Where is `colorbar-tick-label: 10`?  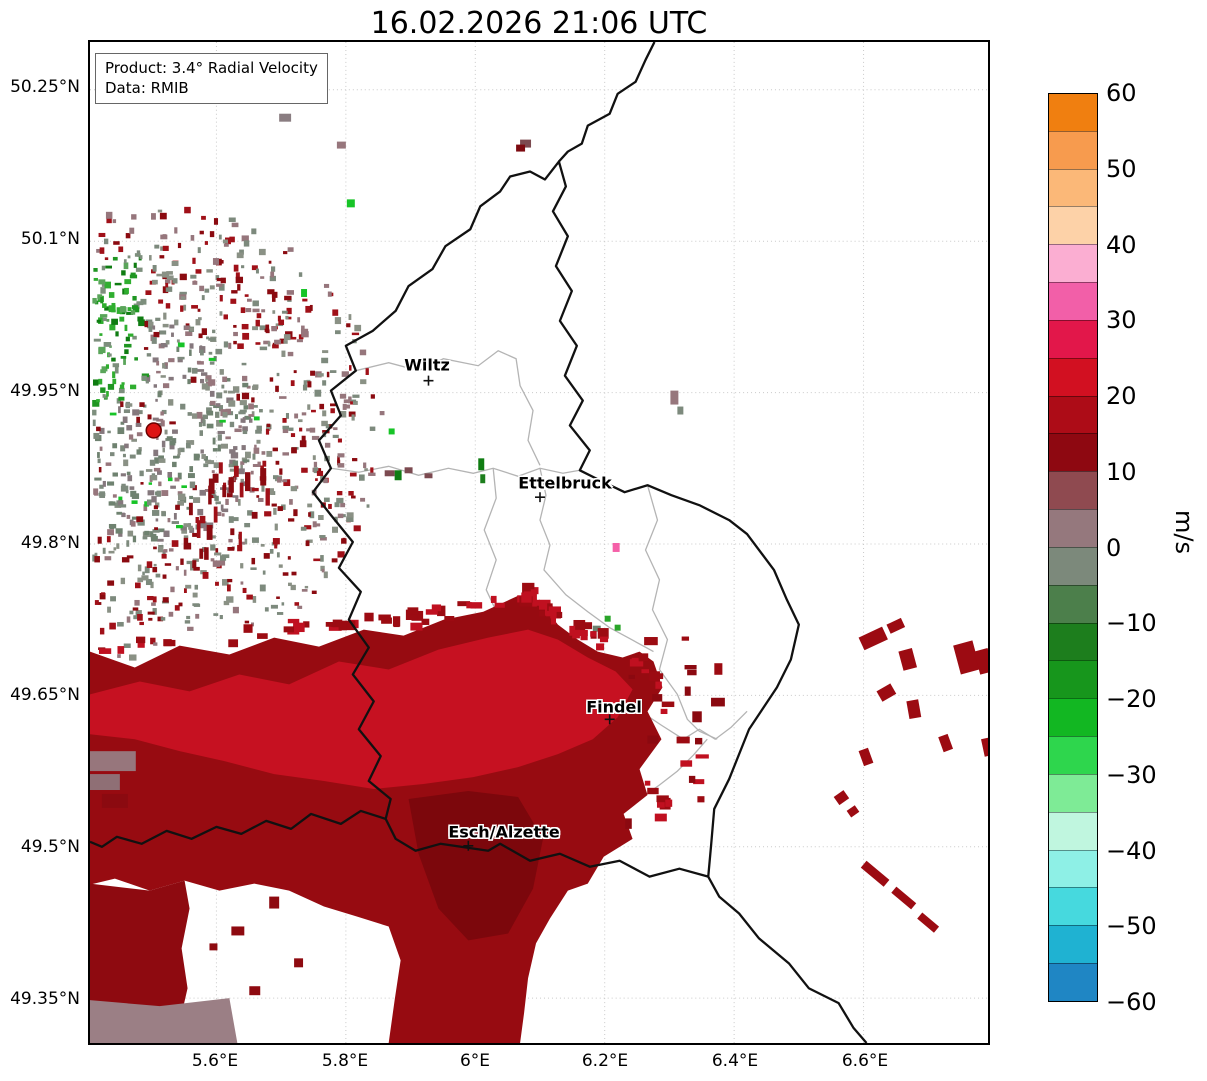 colorbar-tick-label: 10 is located at coordinates (1121, 471).